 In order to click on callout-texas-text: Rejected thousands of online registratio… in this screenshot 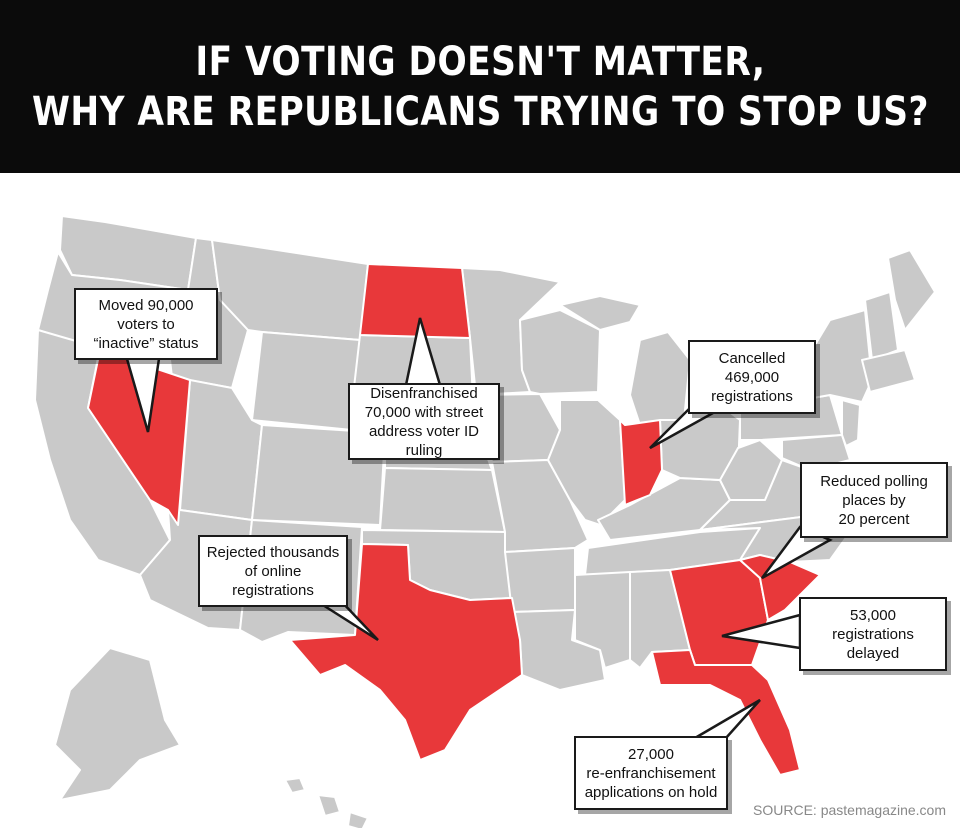, I will do `click(273, 571)`.